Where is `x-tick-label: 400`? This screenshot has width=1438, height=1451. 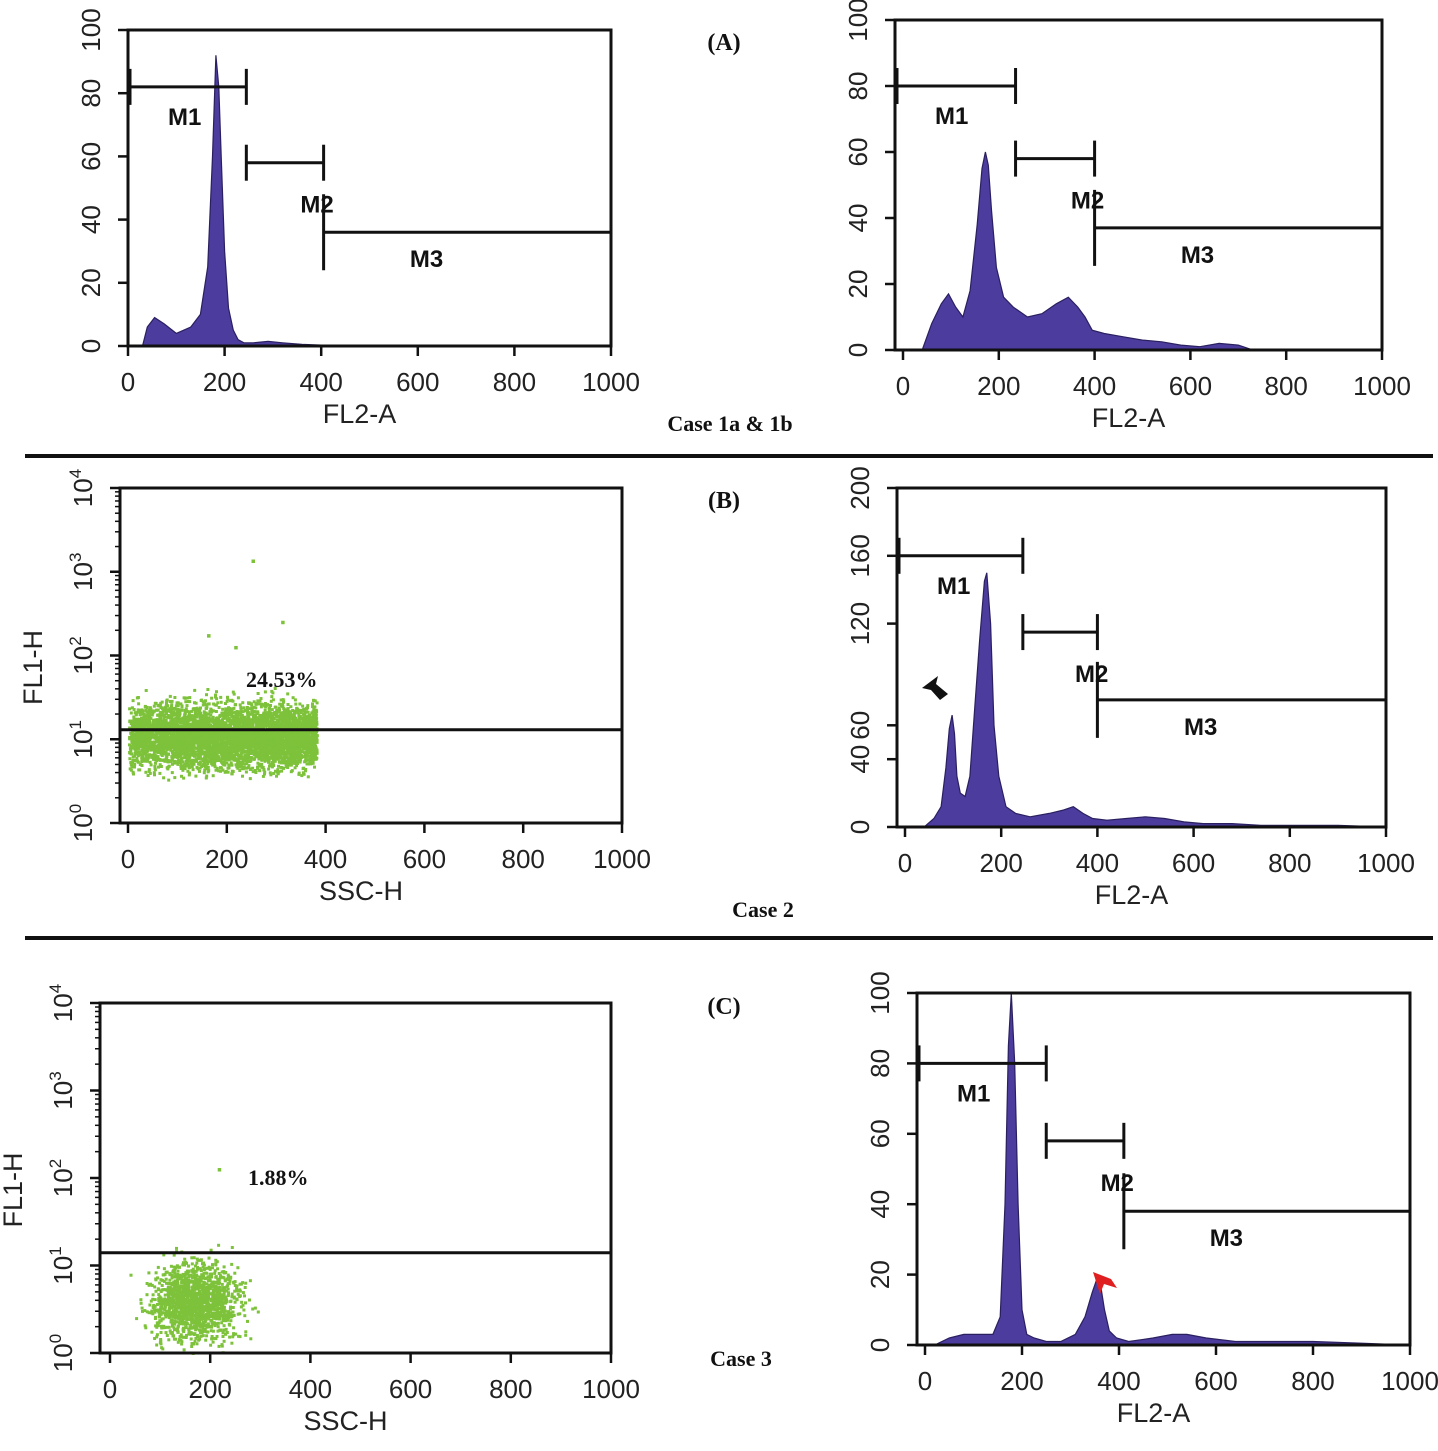
x-tick-label: 400 is located at coordinates (1094, 386).